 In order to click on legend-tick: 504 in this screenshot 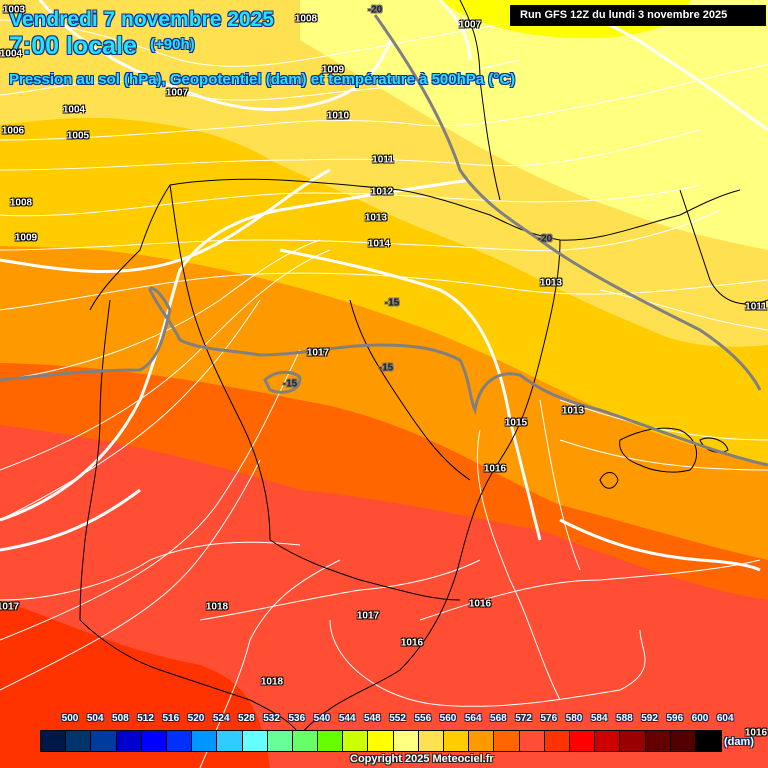, I will do `click(95, 718)`.